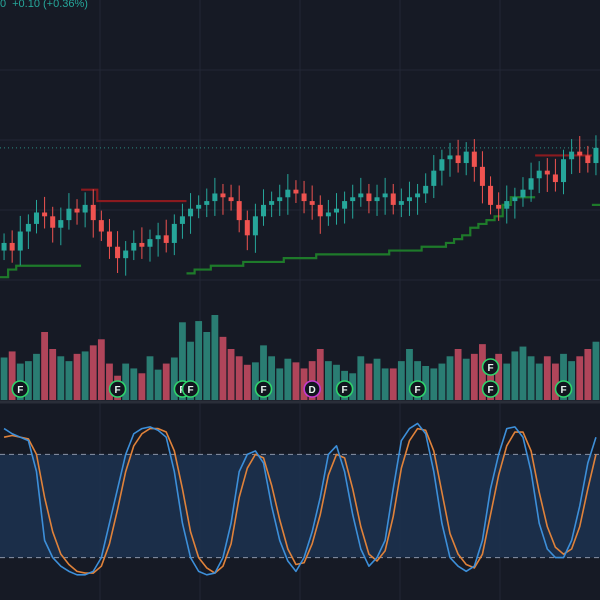  What do you see at coordinates (134, 195) in the screenshot?
I see `trailing-stop-segment` at bounding box center [134, 195].